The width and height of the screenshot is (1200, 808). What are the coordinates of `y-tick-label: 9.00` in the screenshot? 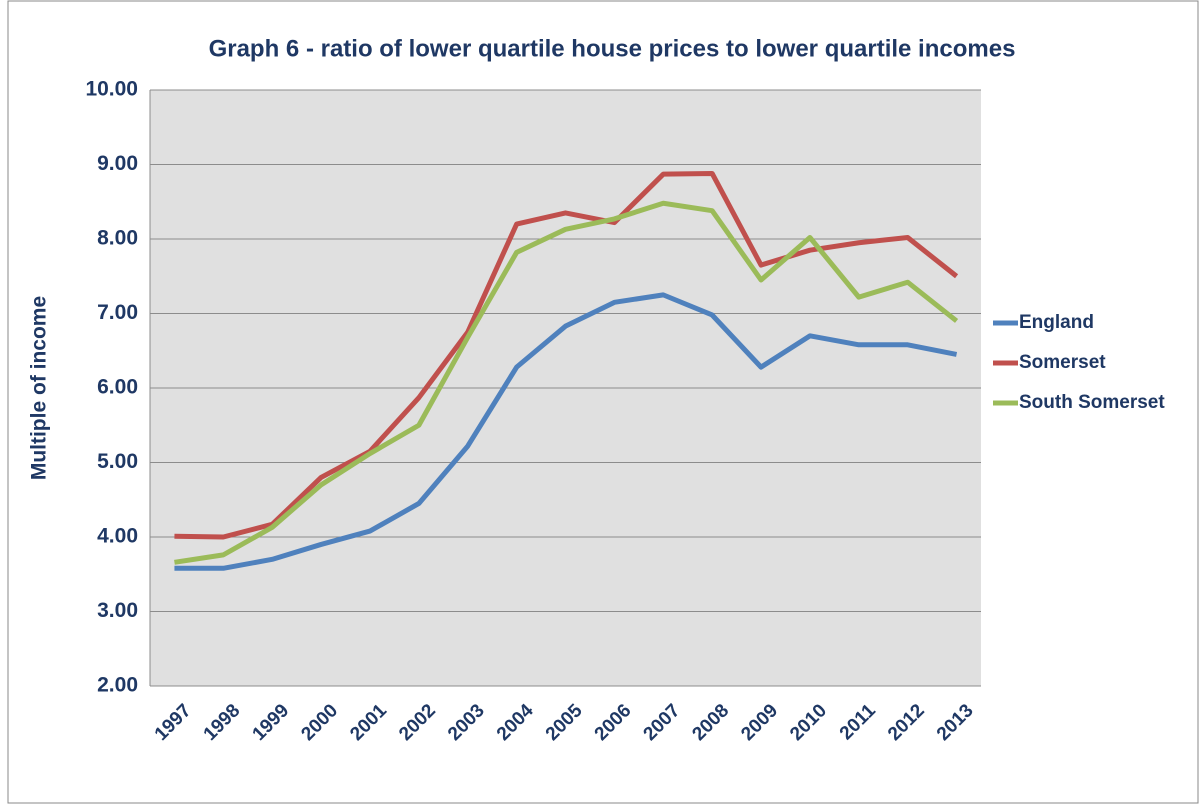 It's located at (117, 163).